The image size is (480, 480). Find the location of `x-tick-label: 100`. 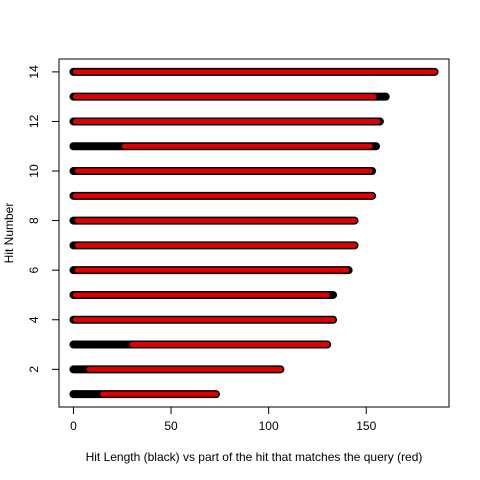

x-tick-label: 100 is located at coordinates (269, 426).